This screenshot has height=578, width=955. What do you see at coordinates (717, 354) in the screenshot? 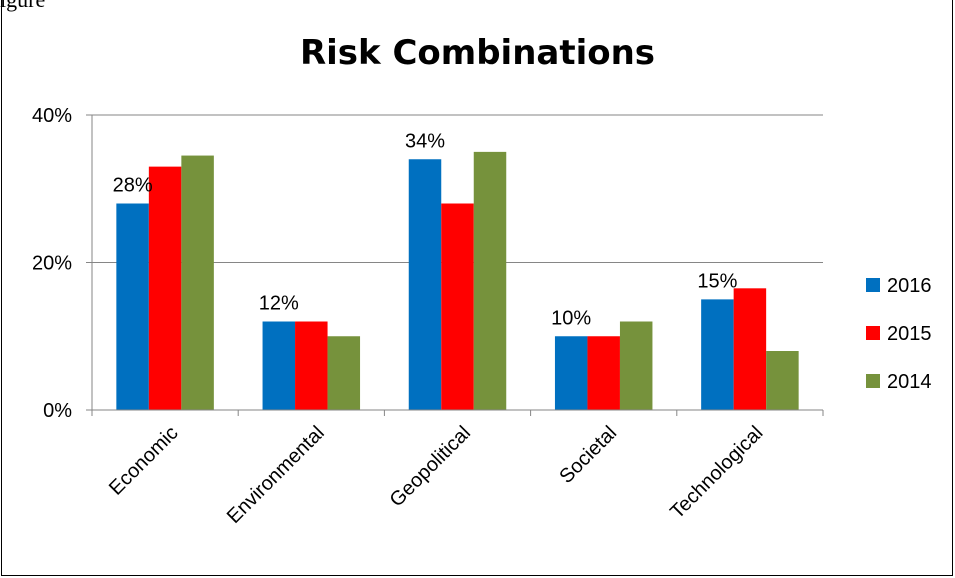
I see `bar-2016-technological` at bounding box center [717, 354].